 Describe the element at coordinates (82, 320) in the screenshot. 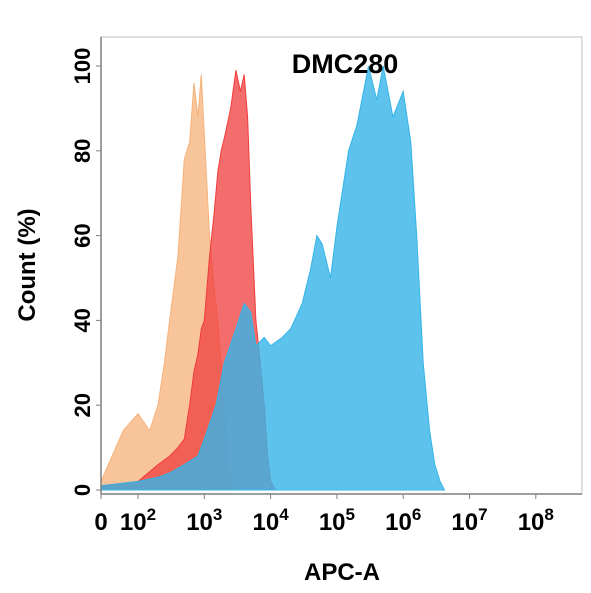

I see `y-tick-label: 40` at that location.